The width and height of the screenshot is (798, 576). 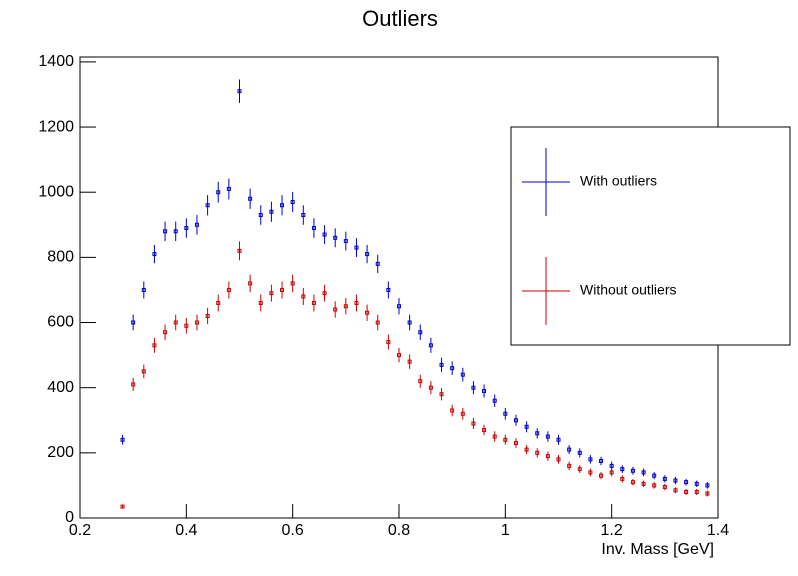 What do you see at coordinates (399, 530) in the screenshot?
I see `x-tick-label: 0.8` at bounding box center [399, 530].